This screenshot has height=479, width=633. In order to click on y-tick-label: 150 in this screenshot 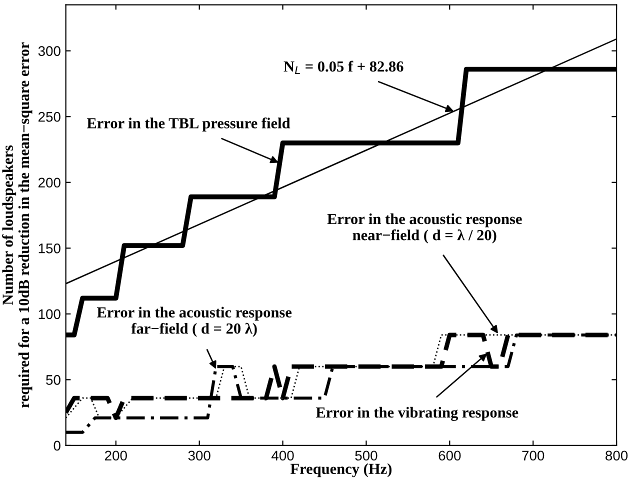, I will do `click(49, 248)`.